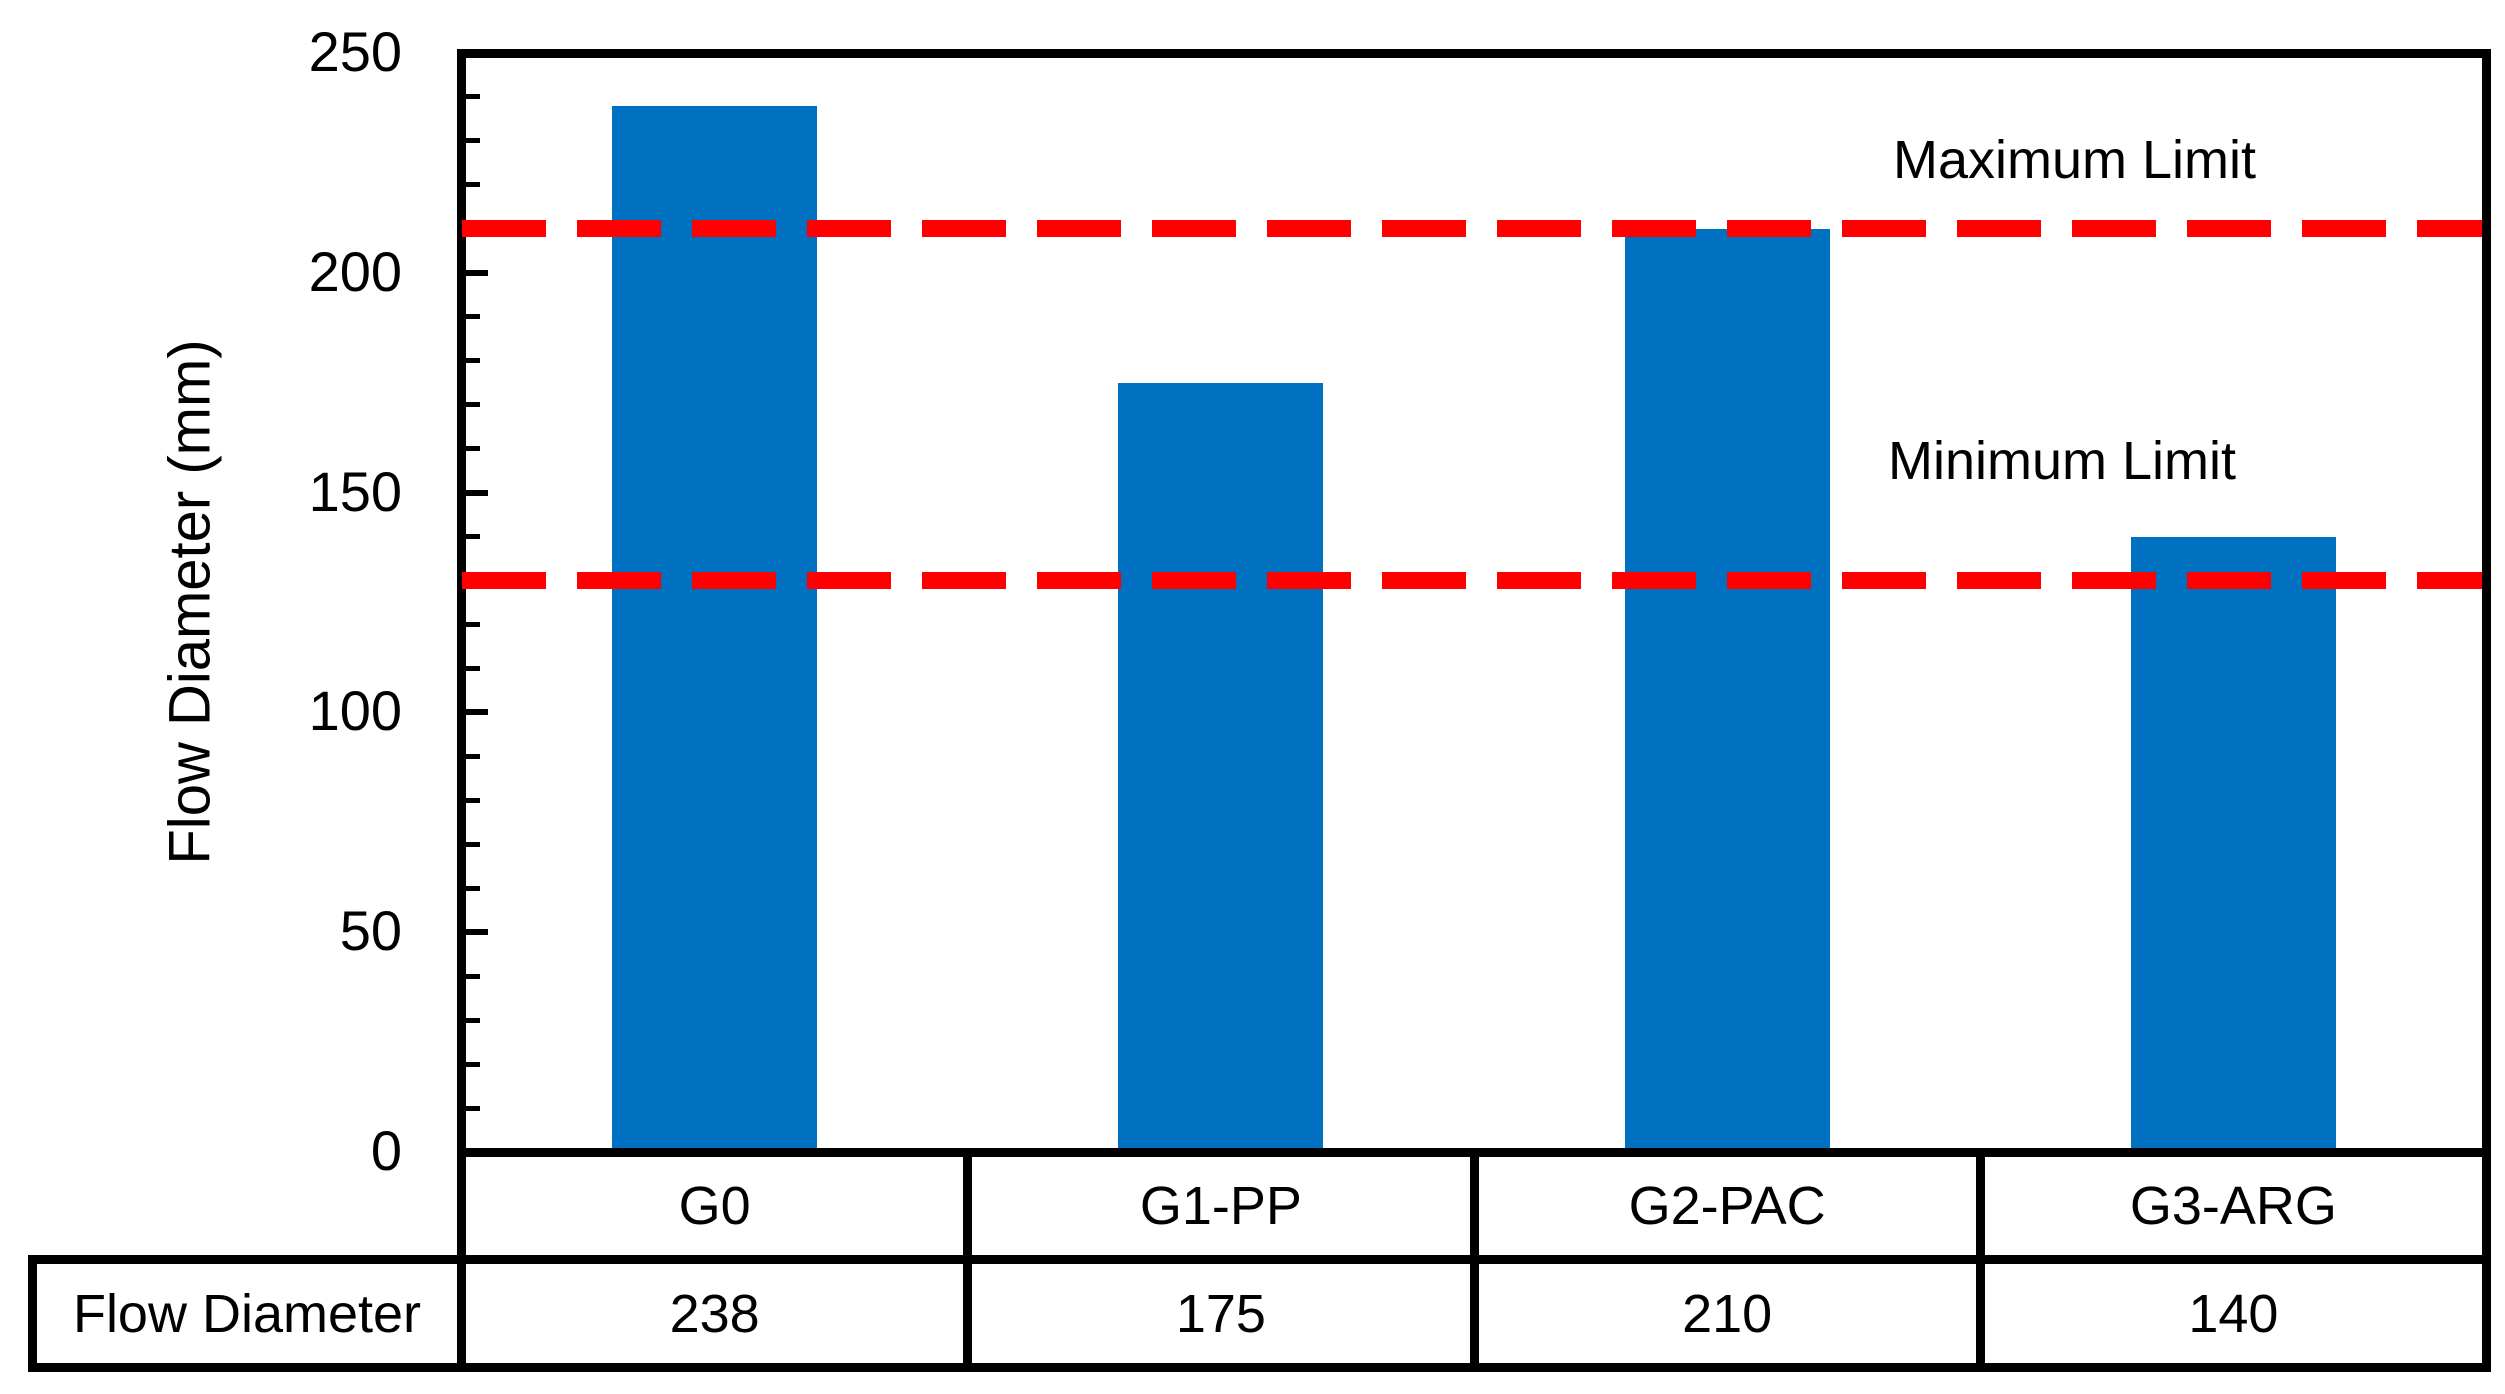 This screenshot has height=1394, width=2505. Describe the element at coordinates (2233, 1313) in the screenshot. I see `value-cell-g3-arg: 140` at that location.